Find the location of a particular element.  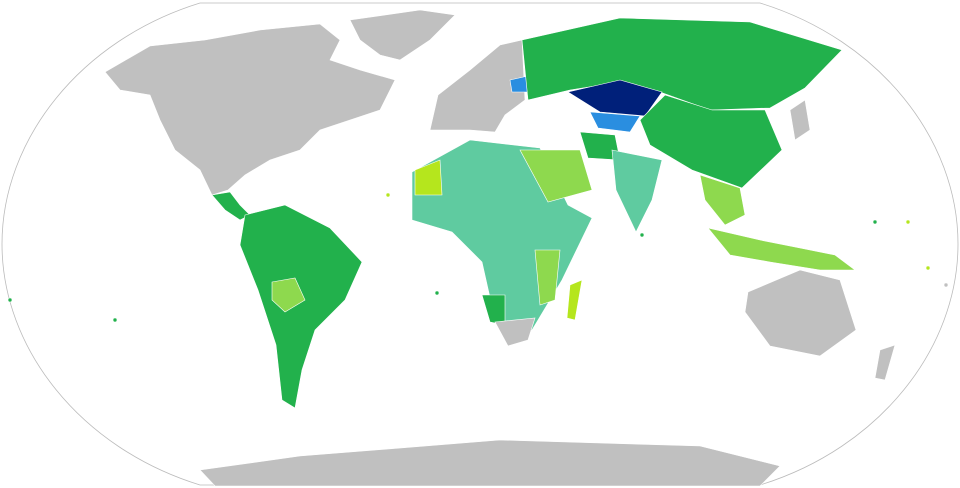

central-asia is located at coordinates (615, 122).